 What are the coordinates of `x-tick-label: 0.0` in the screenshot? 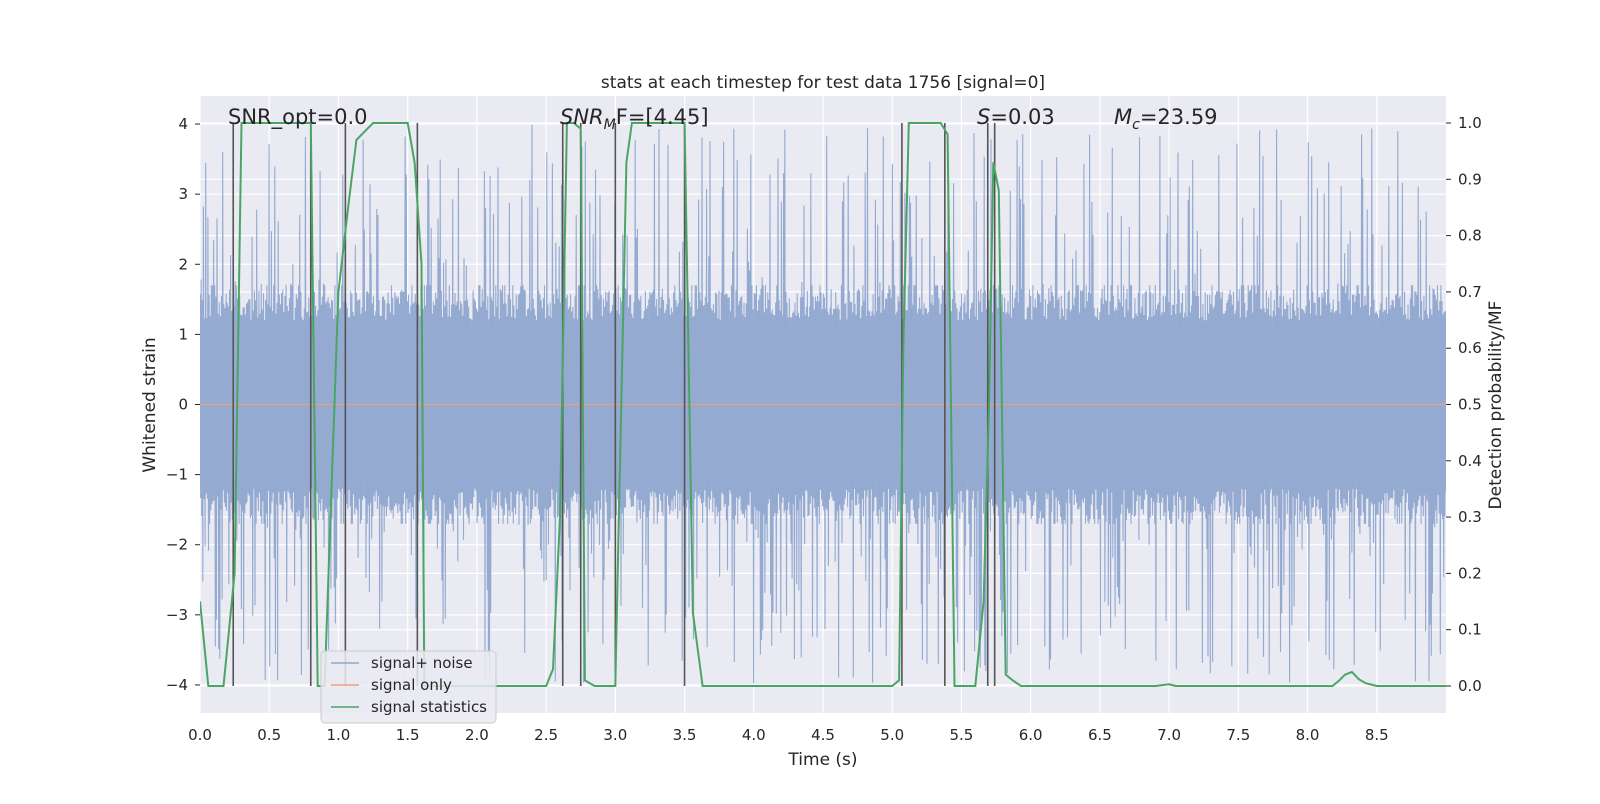 It's located at (200, 735).